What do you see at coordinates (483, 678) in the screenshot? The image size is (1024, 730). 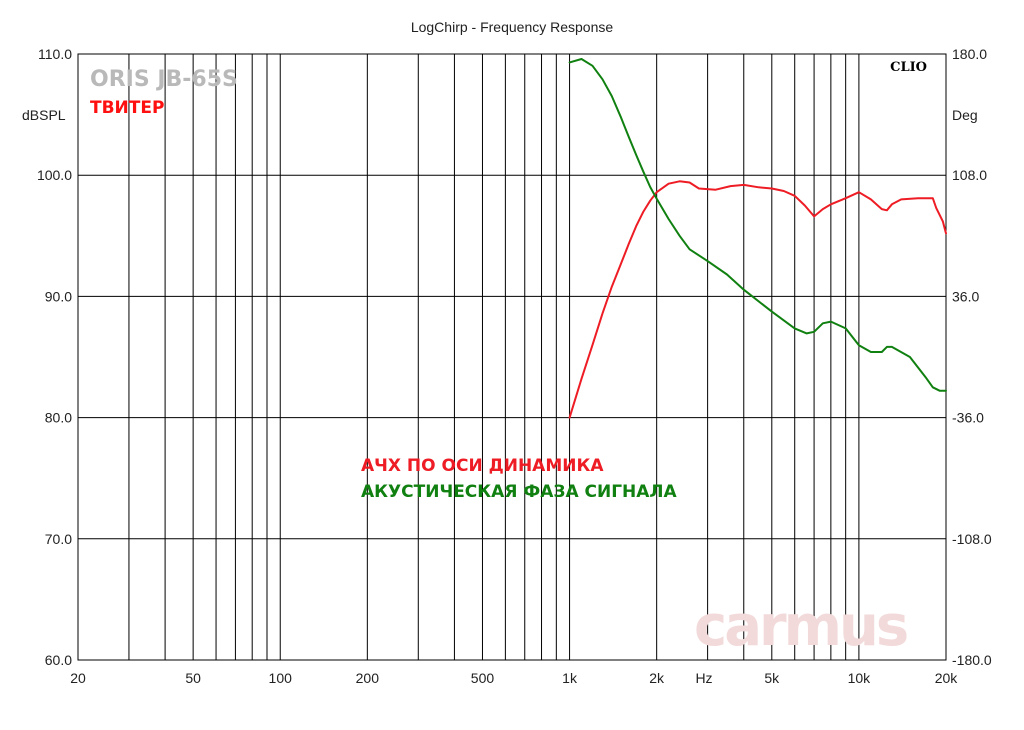 I see `x-tick-label: 500` at bounding box center [483, 678].